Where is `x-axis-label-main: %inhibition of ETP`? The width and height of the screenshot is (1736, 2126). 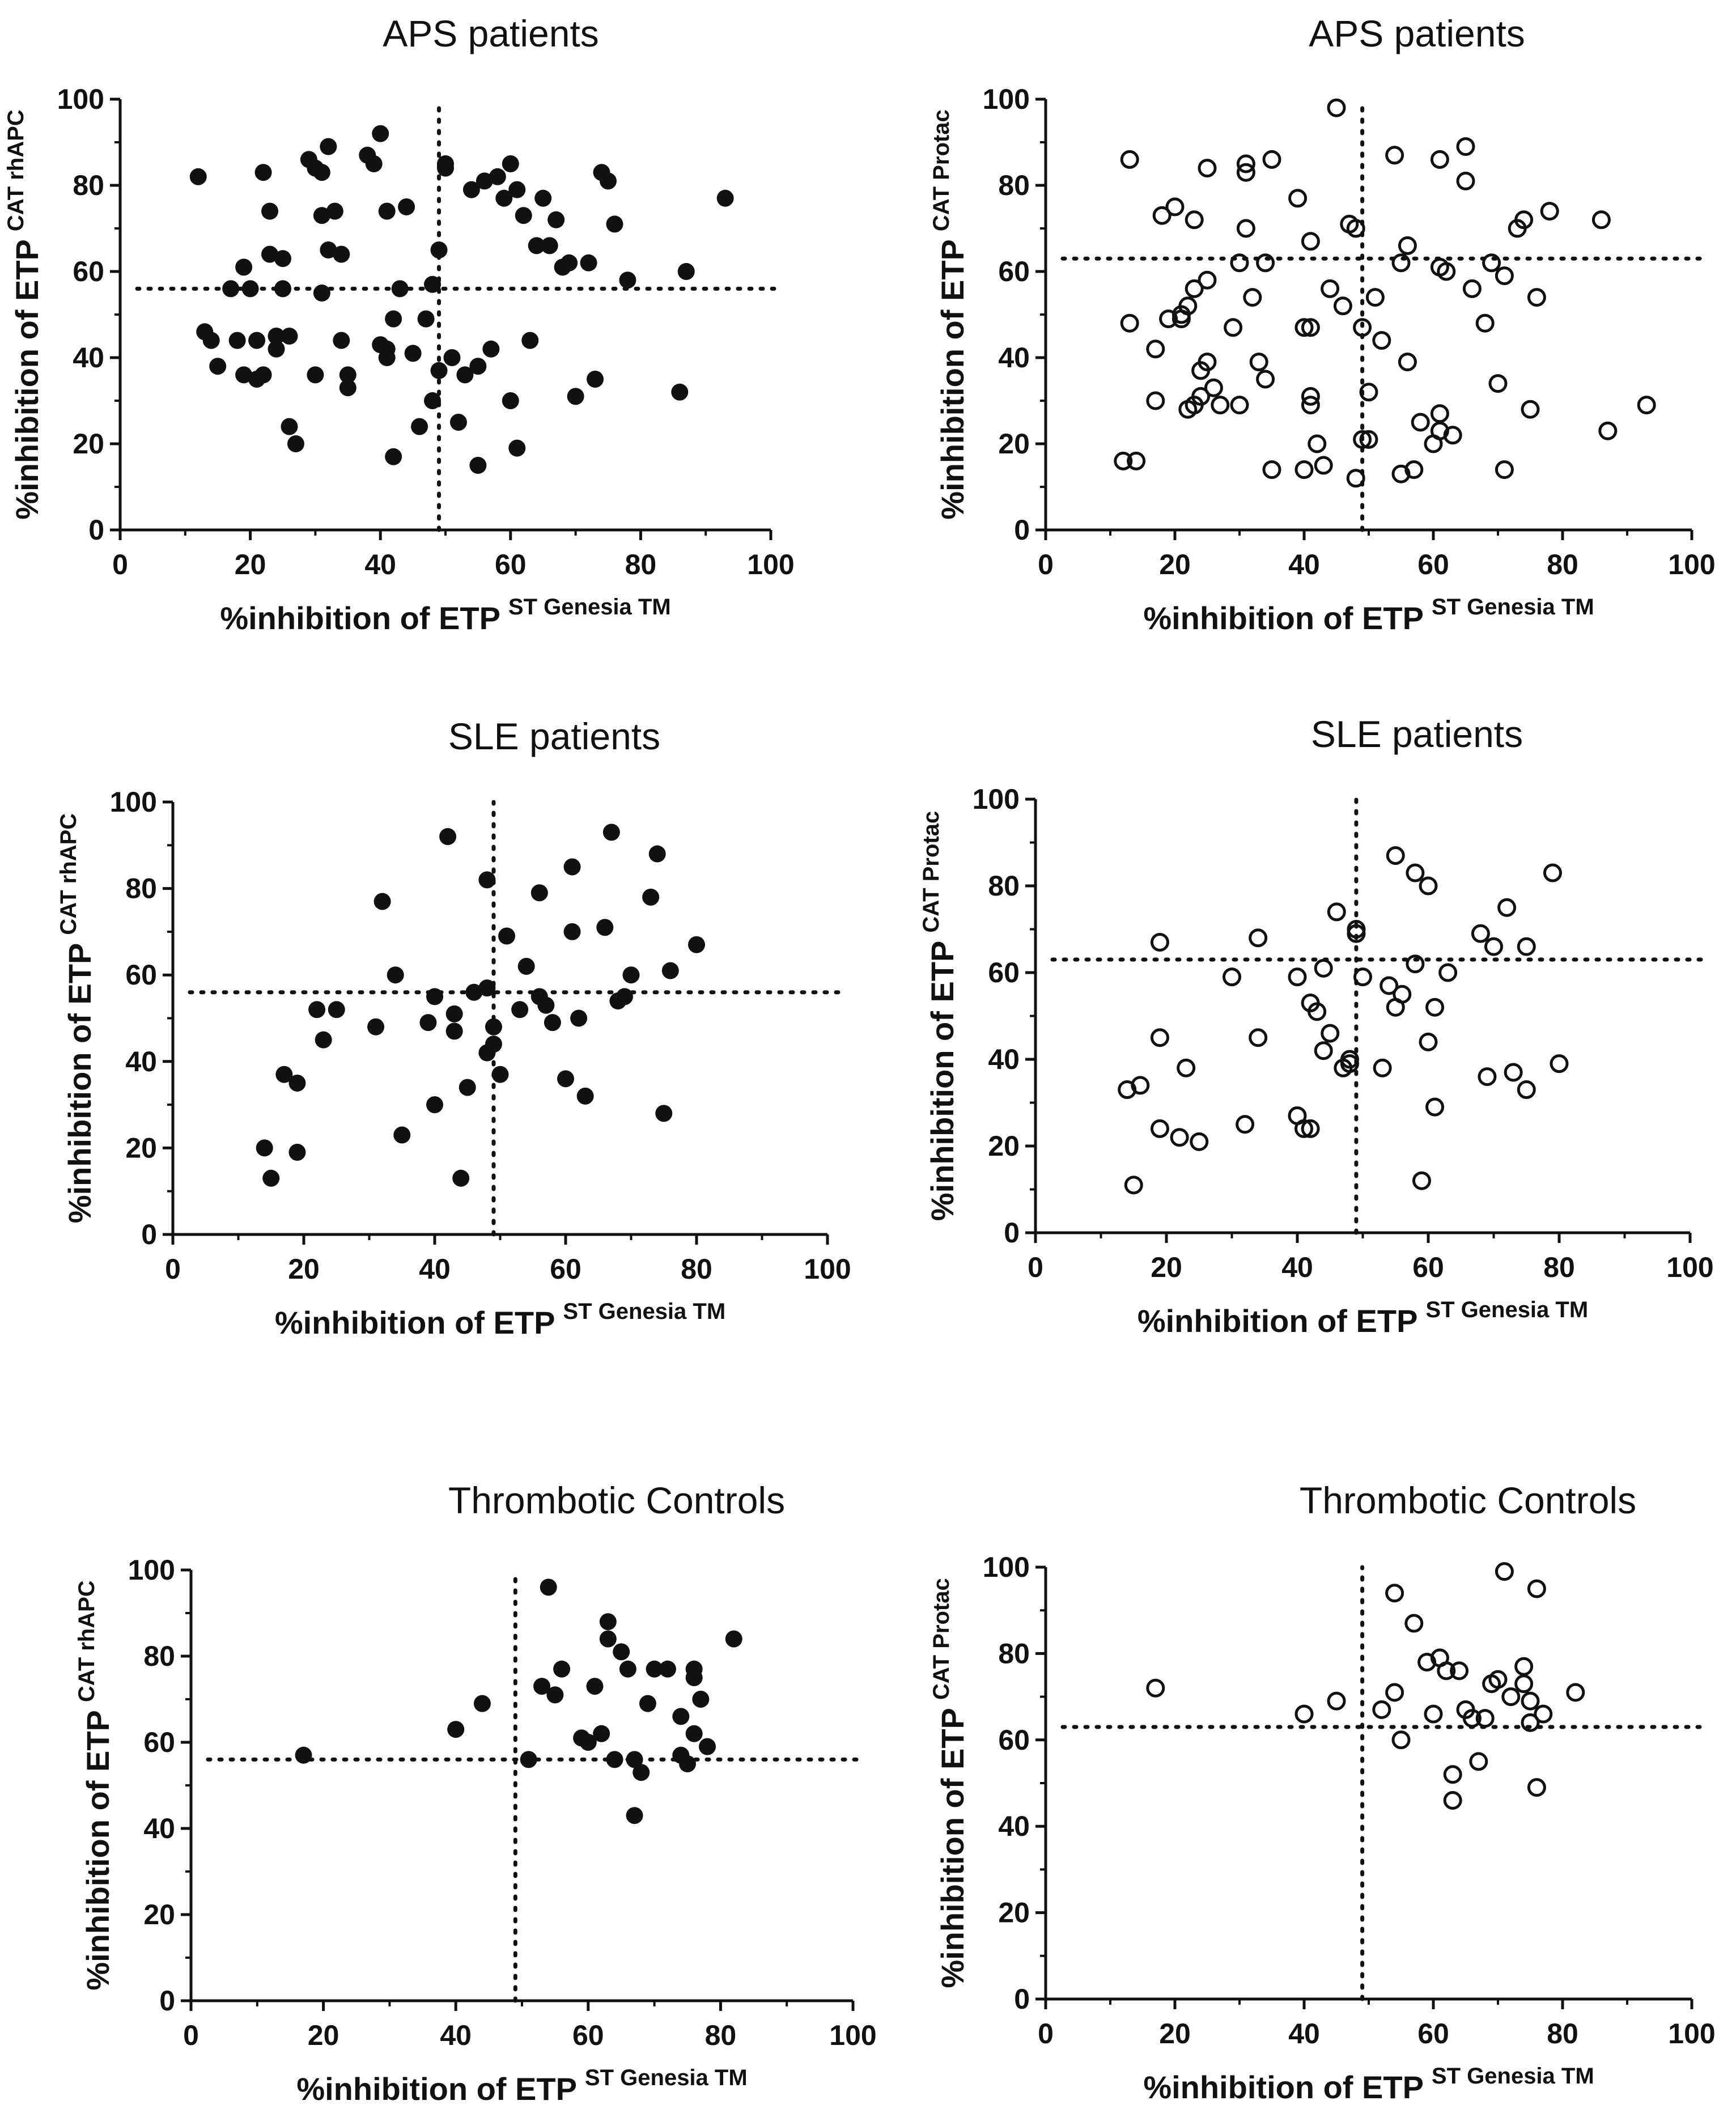 x-axis-label-main: %inhibition of ETP is located at coordinates (436, 2089).